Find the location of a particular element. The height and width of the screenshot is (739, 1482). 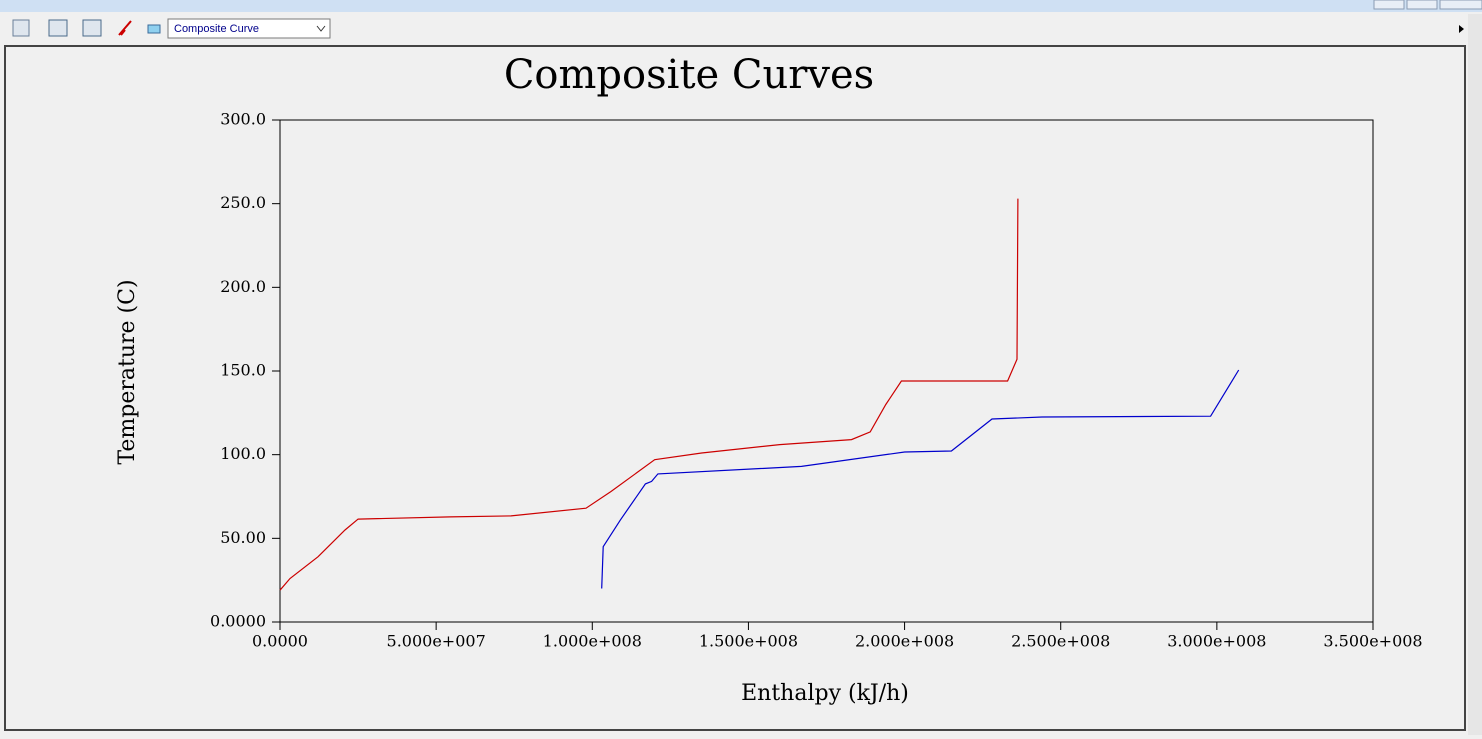

curve is located at coordinates (920, 479).